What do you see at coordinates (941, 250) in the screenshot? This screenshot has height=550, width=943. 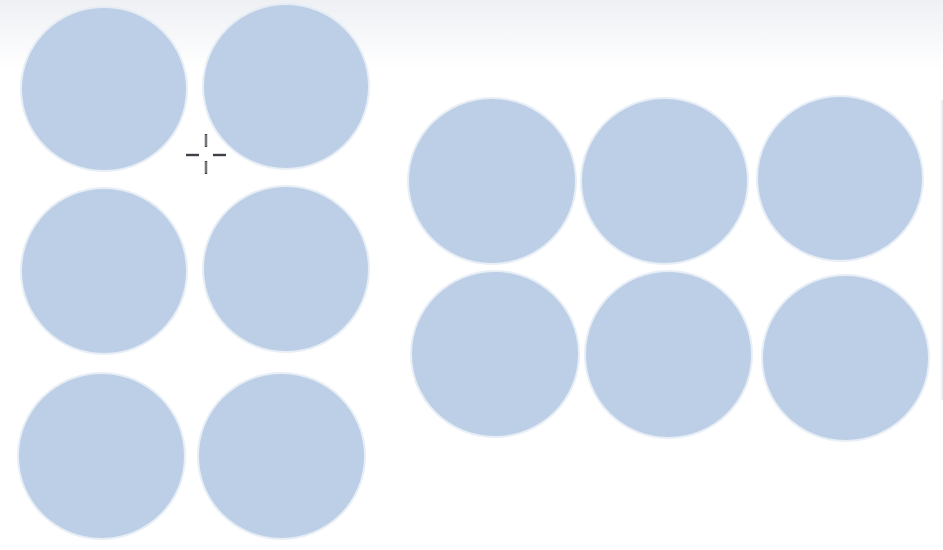 I see `right-edge-shadow` at bounding box center [941, 250].